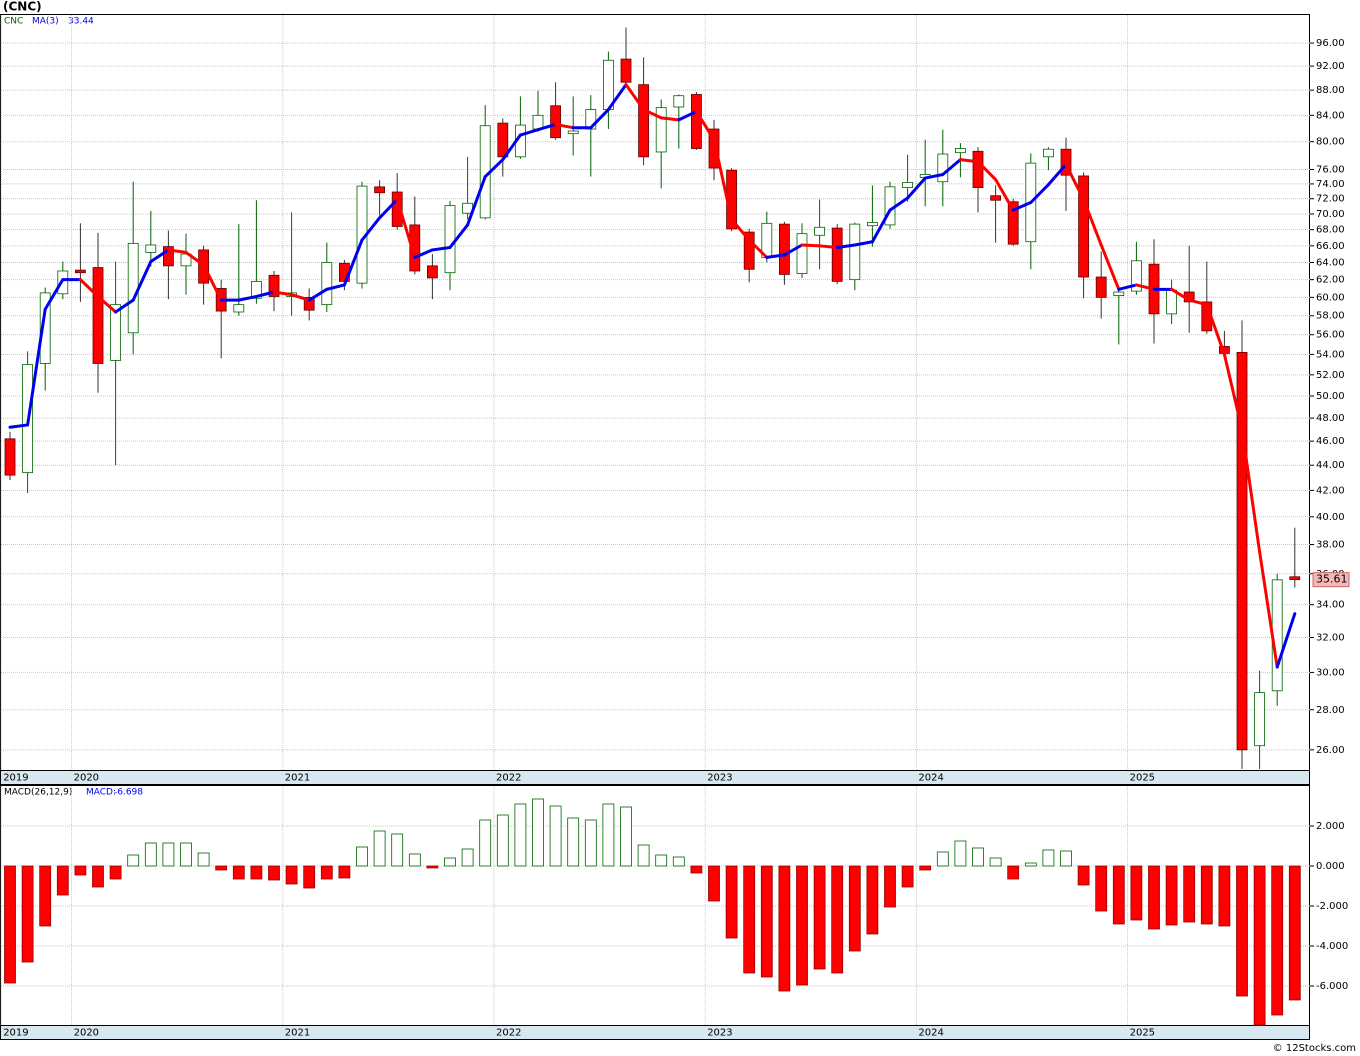  What do you see at coordinates (1330, 43) in the screenshot?
I see `y-tick-label: 96.00` at bounding box center [1330, 43].